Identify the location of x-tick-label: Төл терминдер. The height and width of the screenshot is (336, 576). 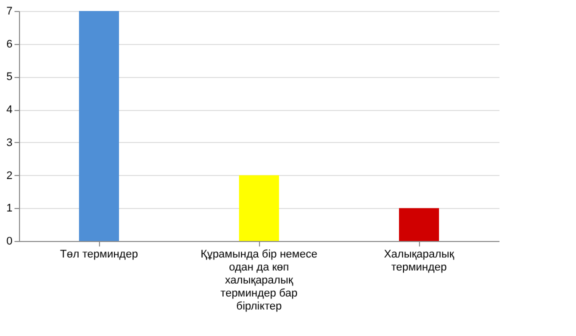
(99, 254).